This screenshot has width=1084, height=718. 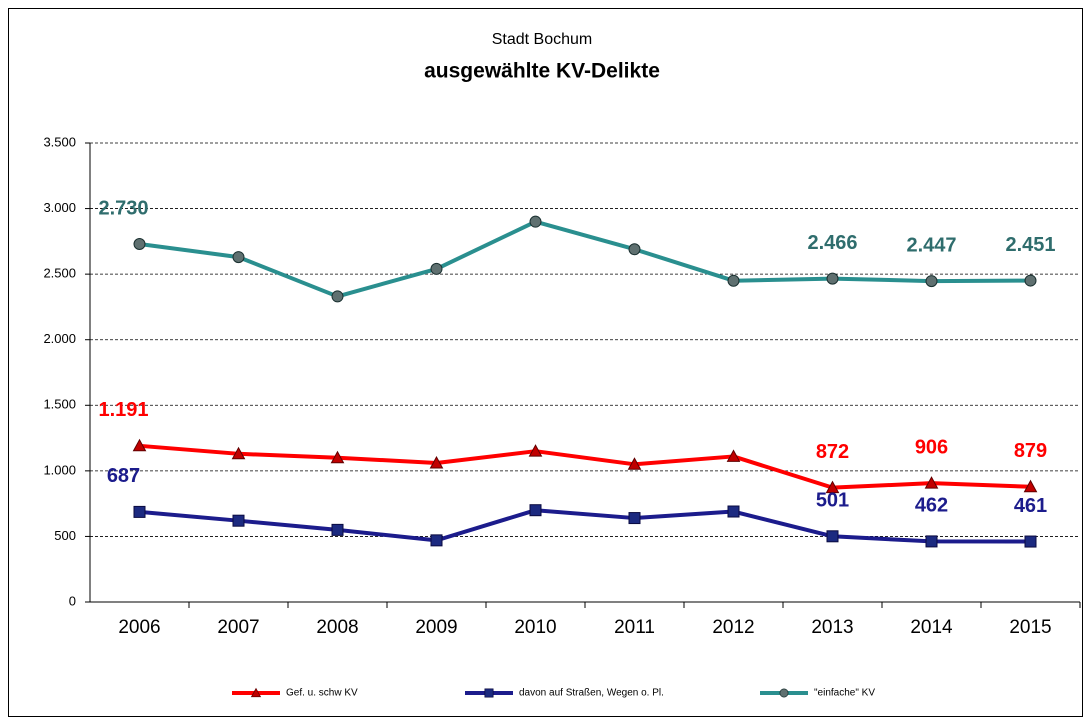 What do you see at coordinates (436, 627) in the screenshot?
I see `x-tick-label: 2009` at bounding box center [436, 627].